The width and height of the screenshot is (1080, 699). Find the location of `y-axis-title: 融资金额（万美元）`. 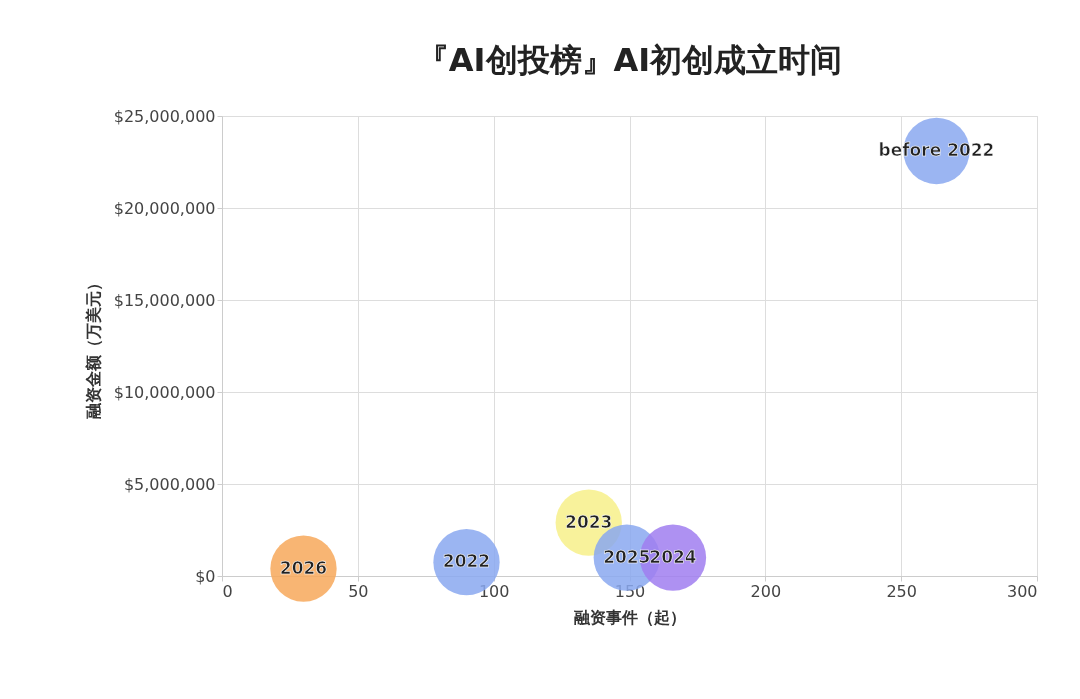

y-axis-title: 融资金额（万美元） is located at coordinates (93, 346).